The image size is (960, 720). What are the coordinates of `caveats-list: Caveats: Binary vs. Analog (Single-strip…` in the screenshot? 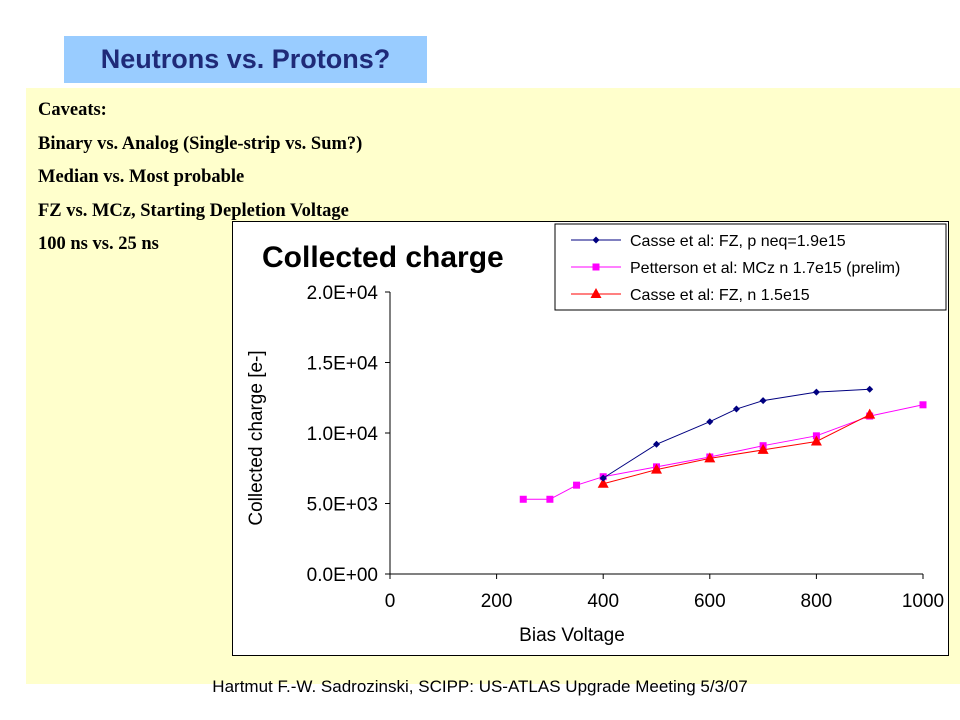 It's located at (200, 178).